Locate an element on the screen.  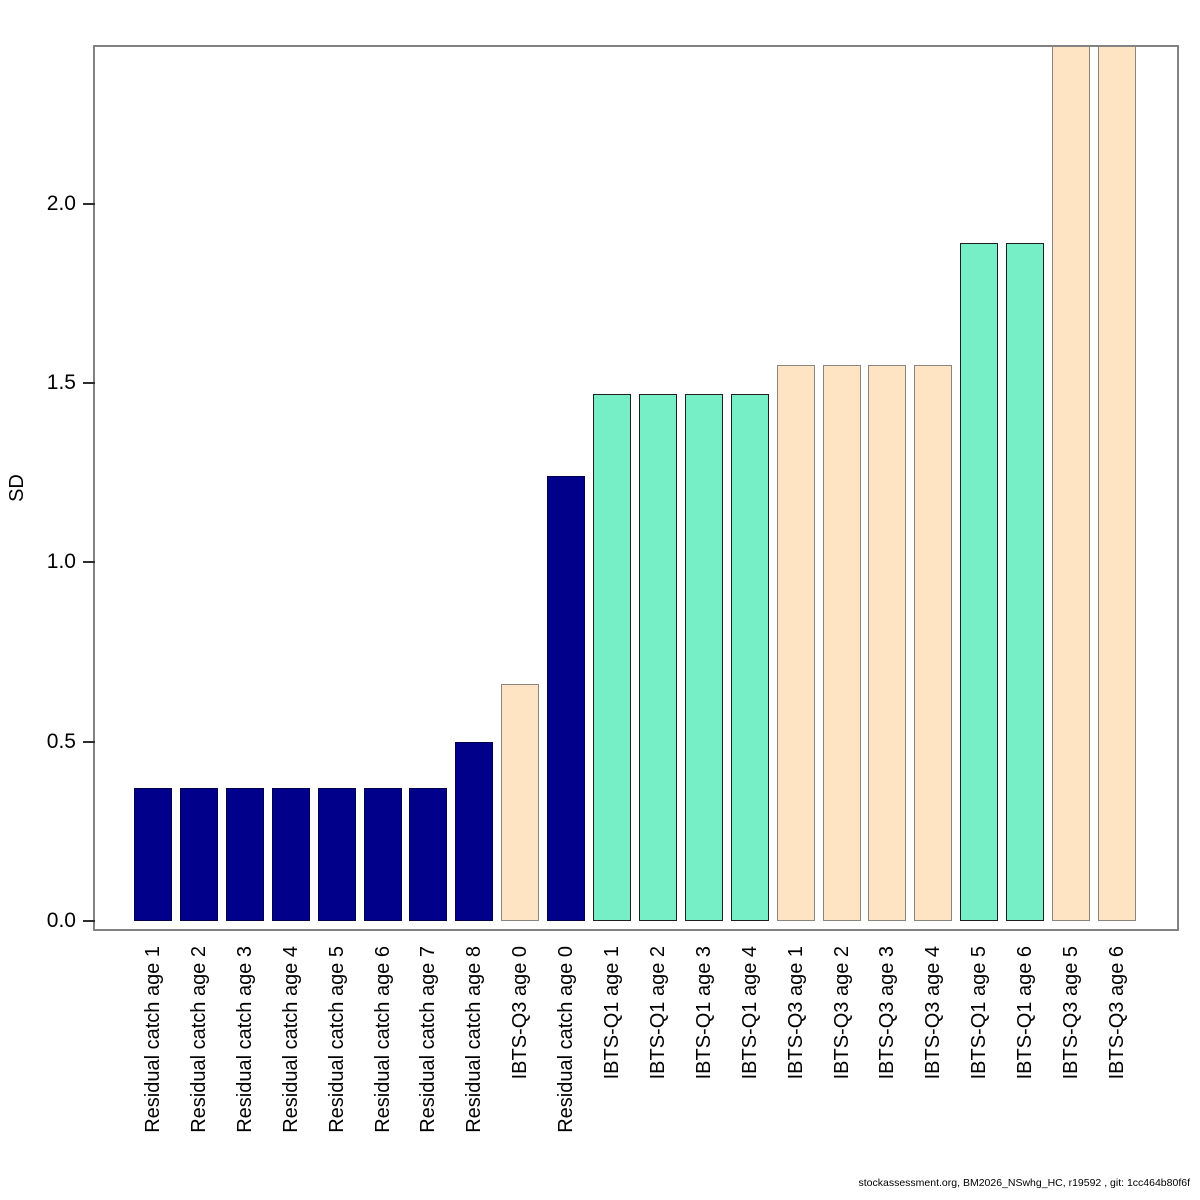
x-axis-label: IBTS-Q1 age 4 is located at coordinates (749, 1013).